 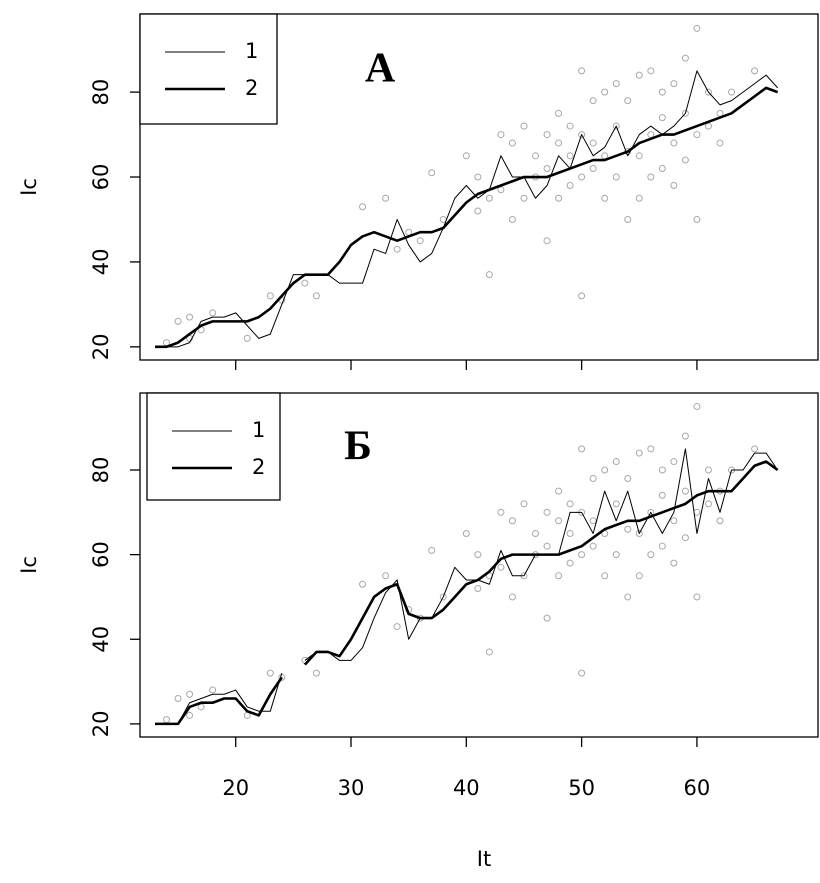 I want to click on x-tick-label: 20, so click(x=235, y=788).